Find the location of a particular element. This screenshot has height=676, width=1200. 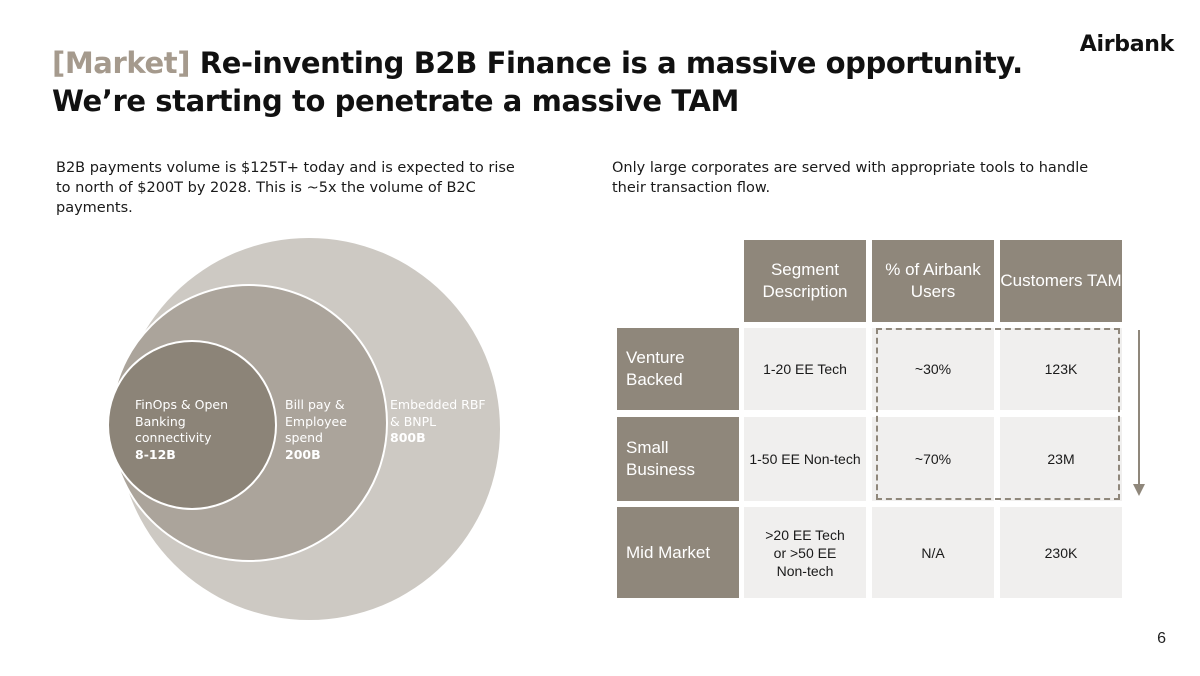

title-tag: [Market] is located at coordinates (121, 63).